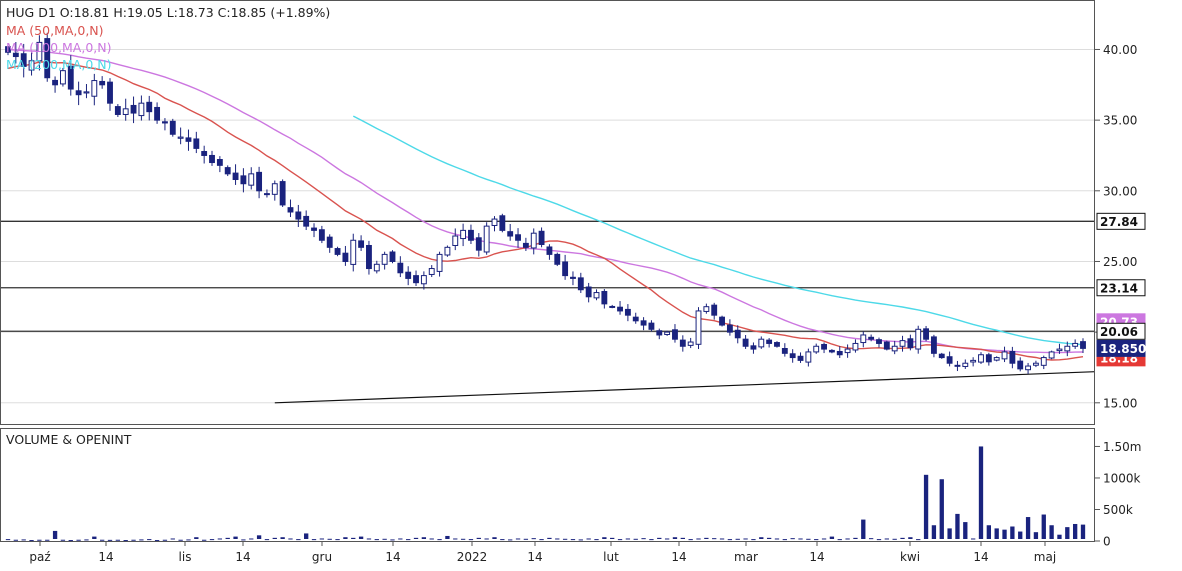 Image resolution: width=1182 pixels, height=571 pixels. Describe the element at coordinates (1121, 288) in the screenshot. I see `price-tag-hline: 23.14` at that location.